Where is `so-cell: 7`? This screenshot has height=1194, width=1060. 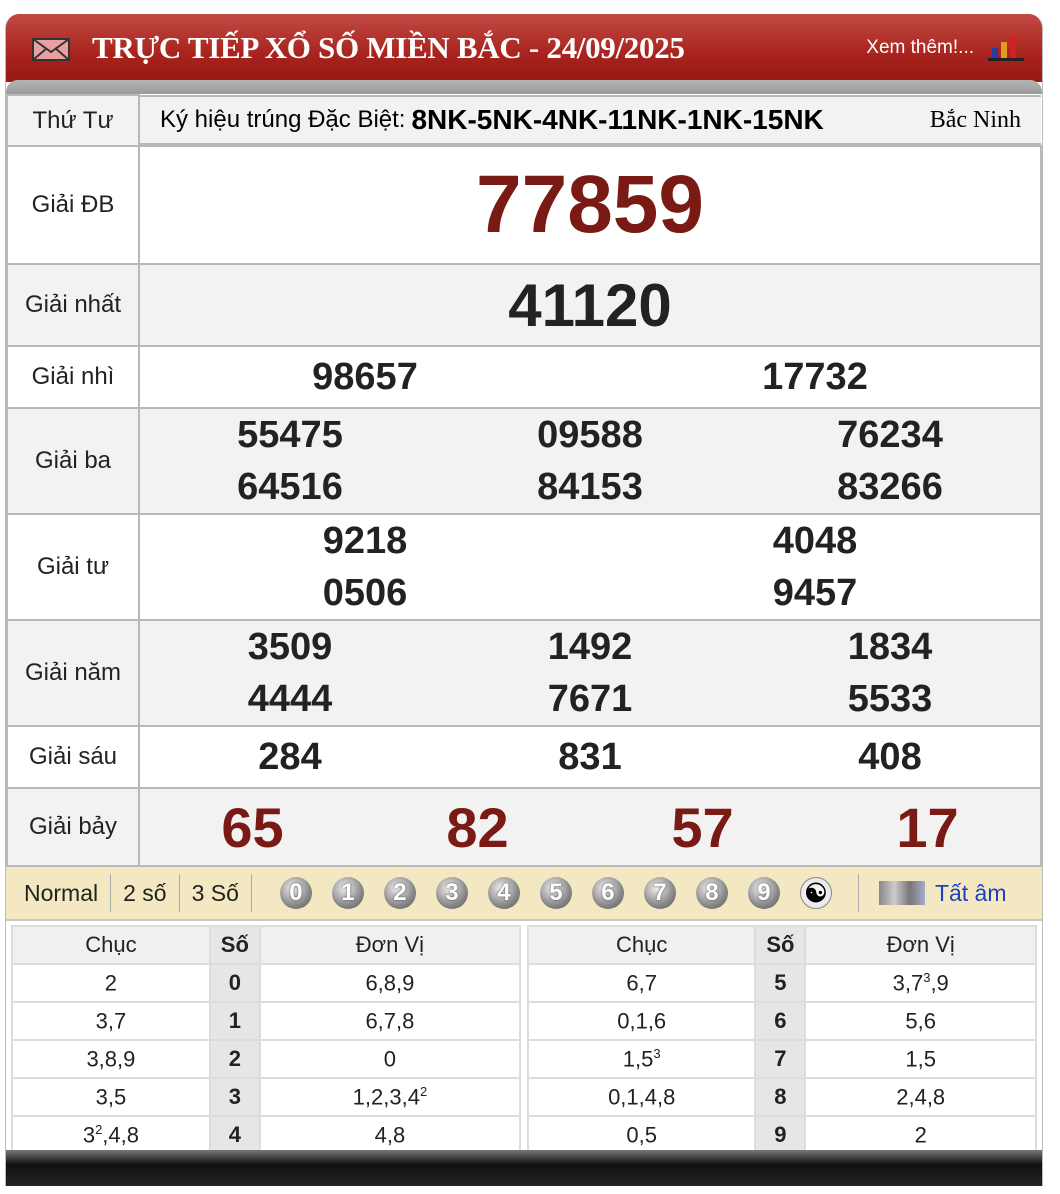
so-cell: 7 is located at coordinates (780, 1059).